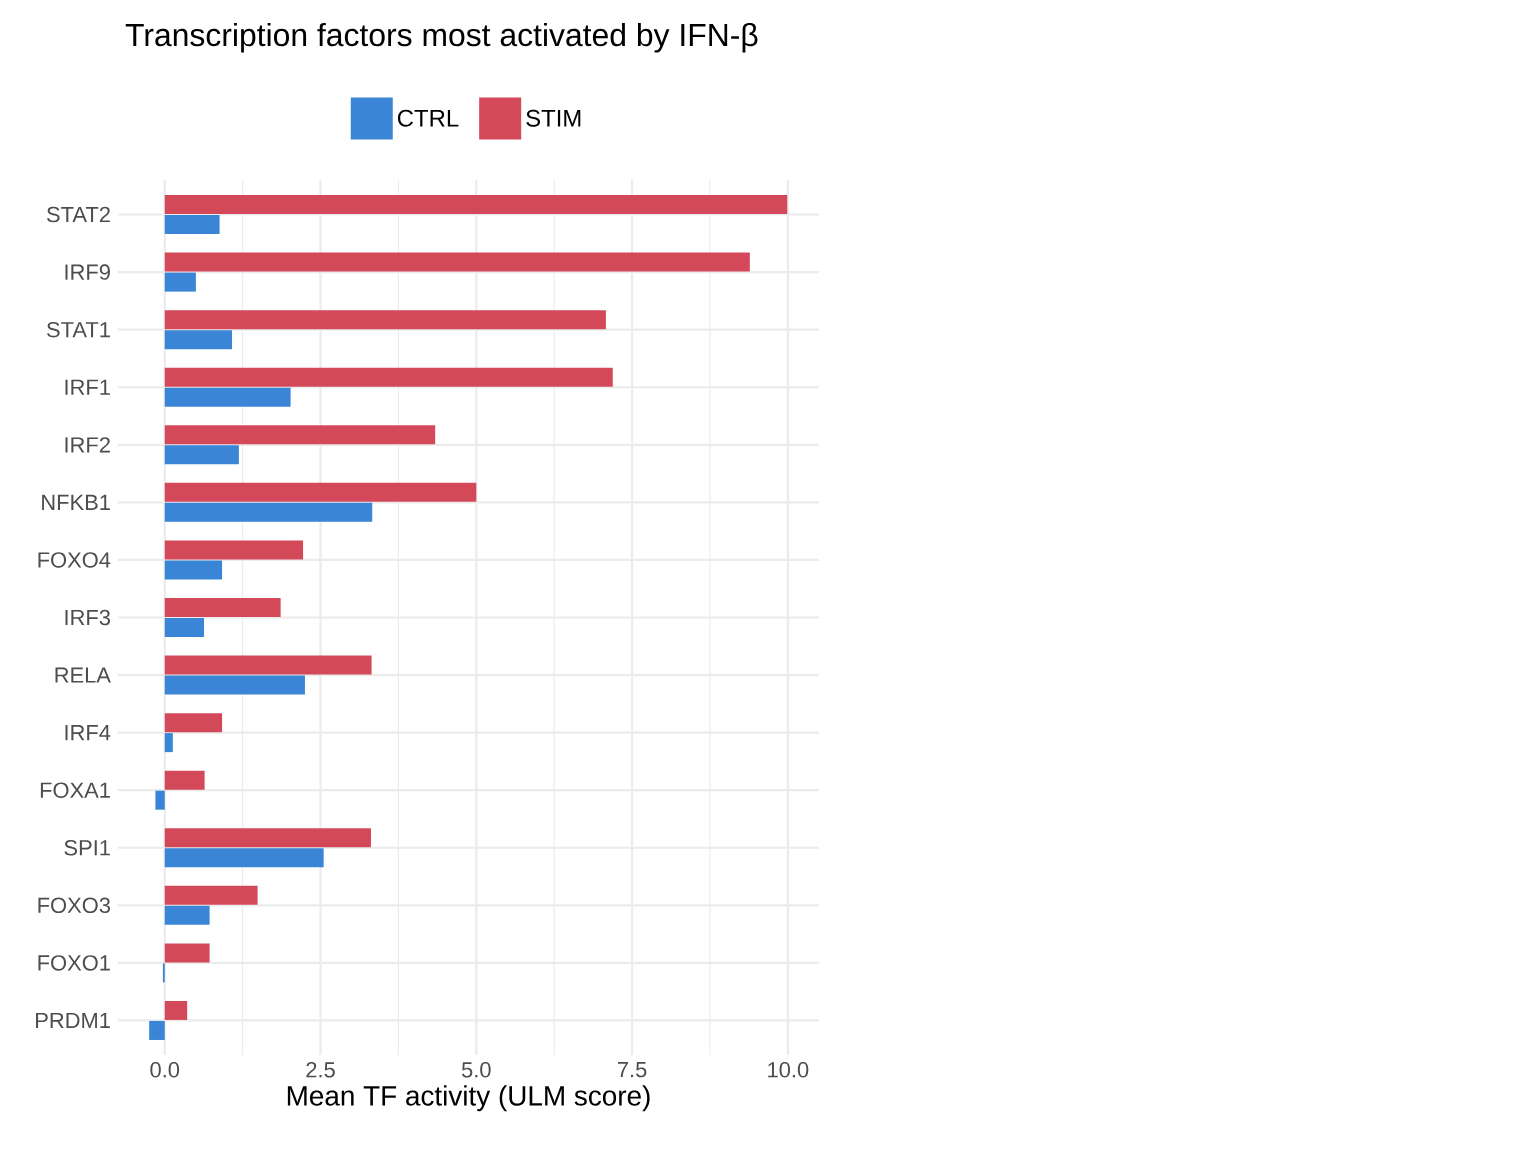  Describe the element at coordinates (441, 37) in the screenshot. I see `chart-title: Transcription factors most activated by IFN-β` at that location.